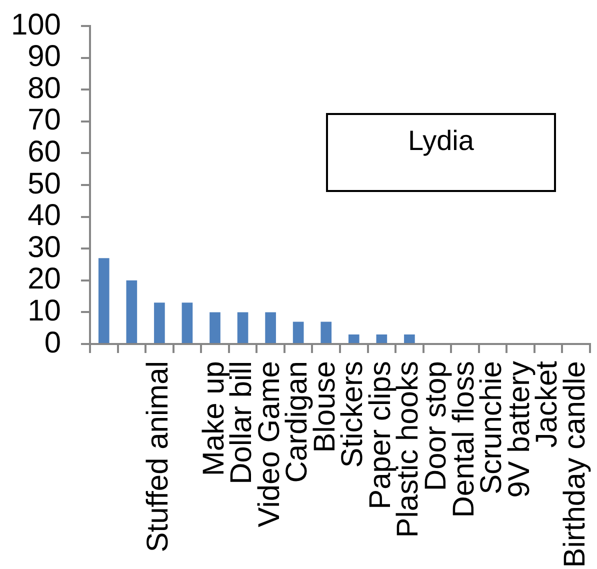 The height and width of the screenshot is (569, 597). What do you see at coordinates (158, 456) in the screenshot?
I see `x-tick-label: Stuffed animal` at bounding box center [158, 456].